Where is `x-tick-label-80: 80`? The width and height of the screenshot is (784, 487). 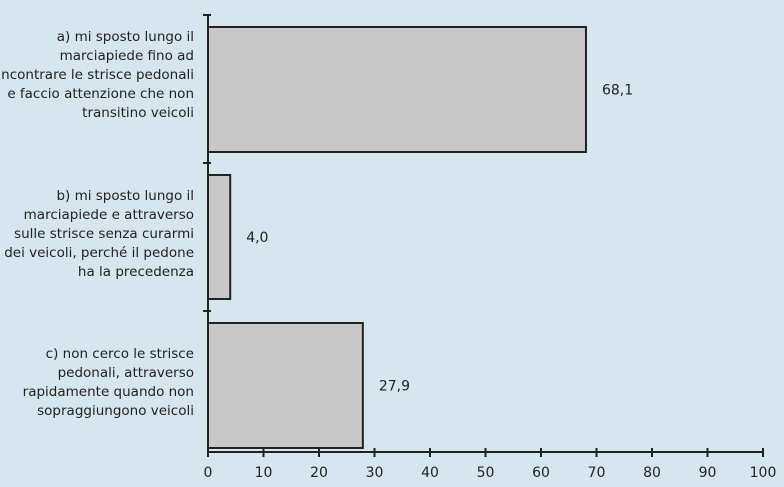
x-tick-label-80: 80 is located at coordinates (652, 473).